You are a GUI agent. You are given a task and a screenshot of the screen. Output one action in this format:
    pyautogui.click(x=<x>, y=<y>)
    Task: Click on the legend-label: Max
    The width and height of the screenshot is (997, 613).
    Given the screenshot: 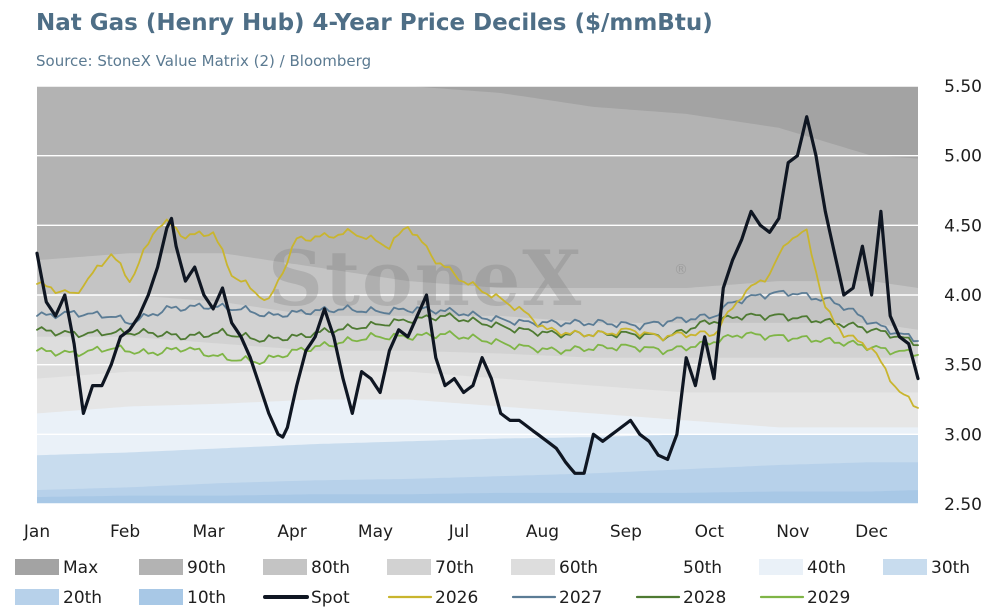 What is the action you would take?
    pyautogui.click(x=80, y=568)
    